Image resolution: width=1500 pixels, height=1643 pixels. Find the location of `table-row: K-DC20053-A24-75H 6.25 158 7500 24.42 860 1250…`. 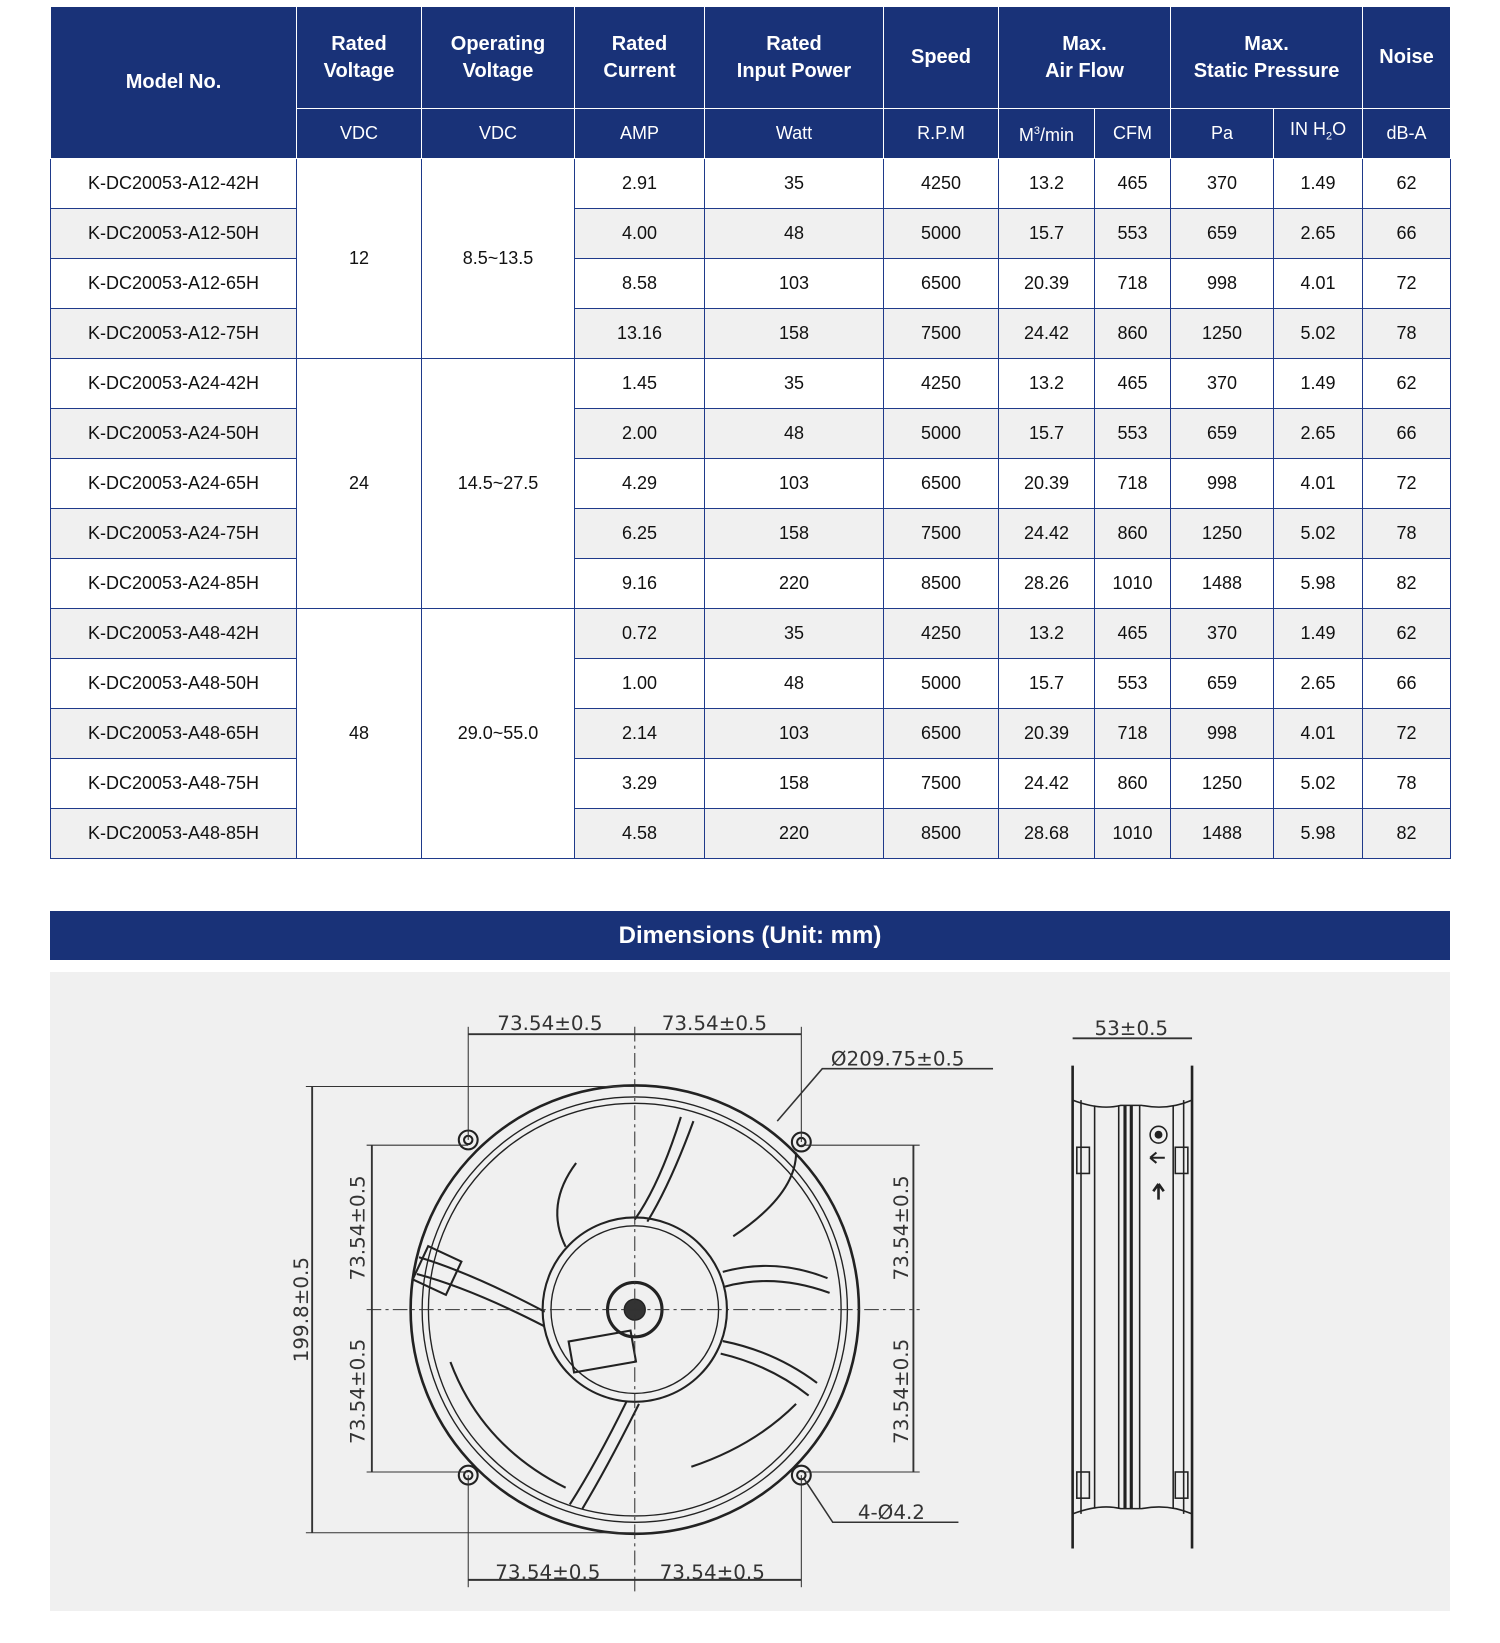

table-row: K-DC20053-A24-75H 6.25 158 7500 24.42 860 1250… is located at coordinates (751, 533).